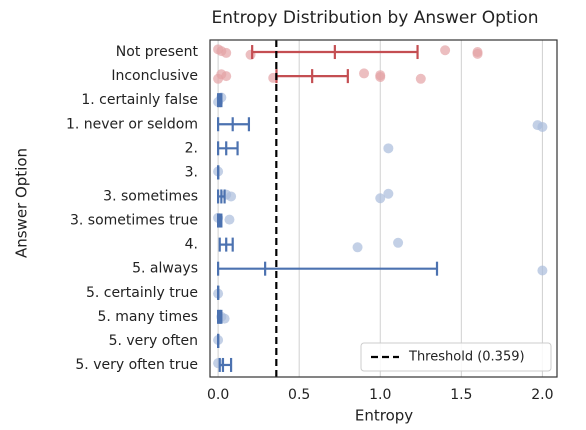 This screenshot has width=586, height=430. What do you see at coordinates (461, 395) in the screenshot?
I see `x-tick-label: 1.5` at bounding box center [461, 395].